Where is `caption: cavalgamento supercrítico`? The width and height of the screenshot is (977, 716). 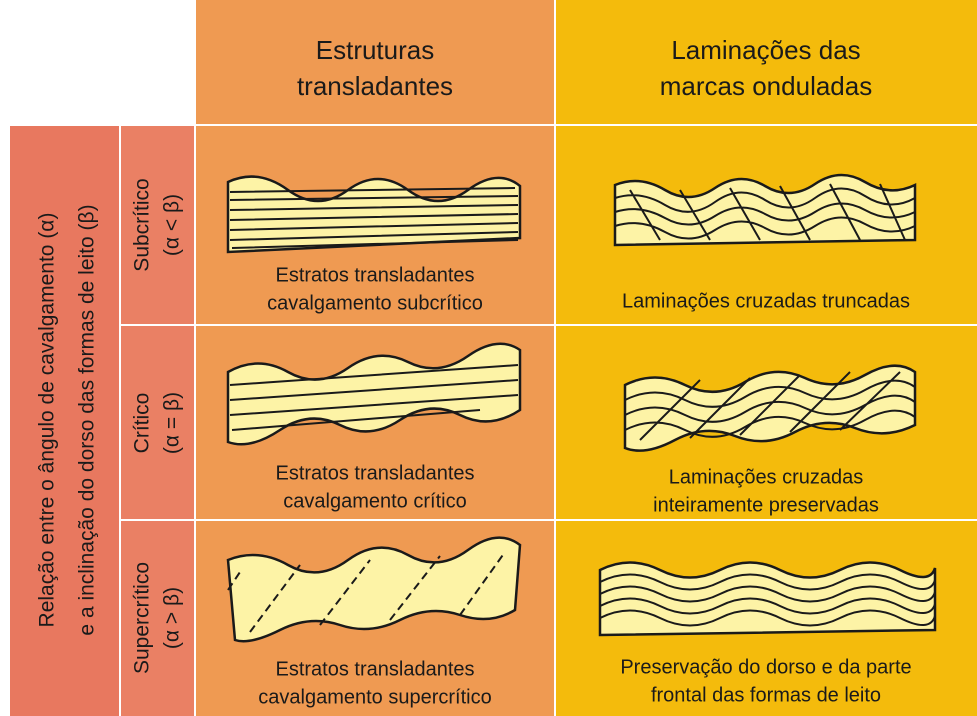 caption: cavalgamento supercrítico is located at coordinates (374, 697).